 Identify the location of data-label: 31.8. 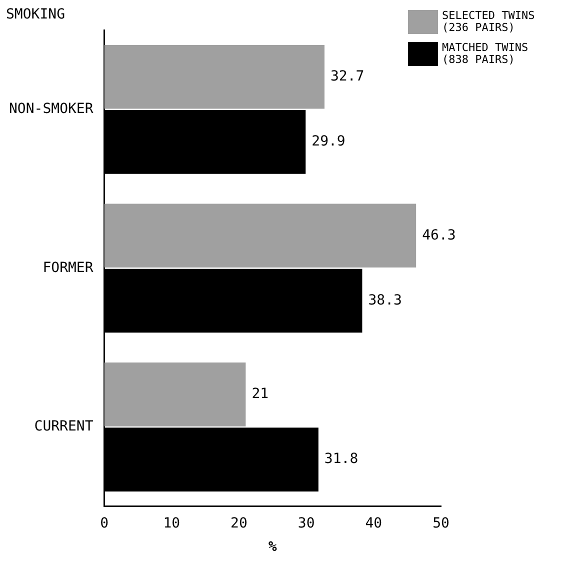
(341, 459).